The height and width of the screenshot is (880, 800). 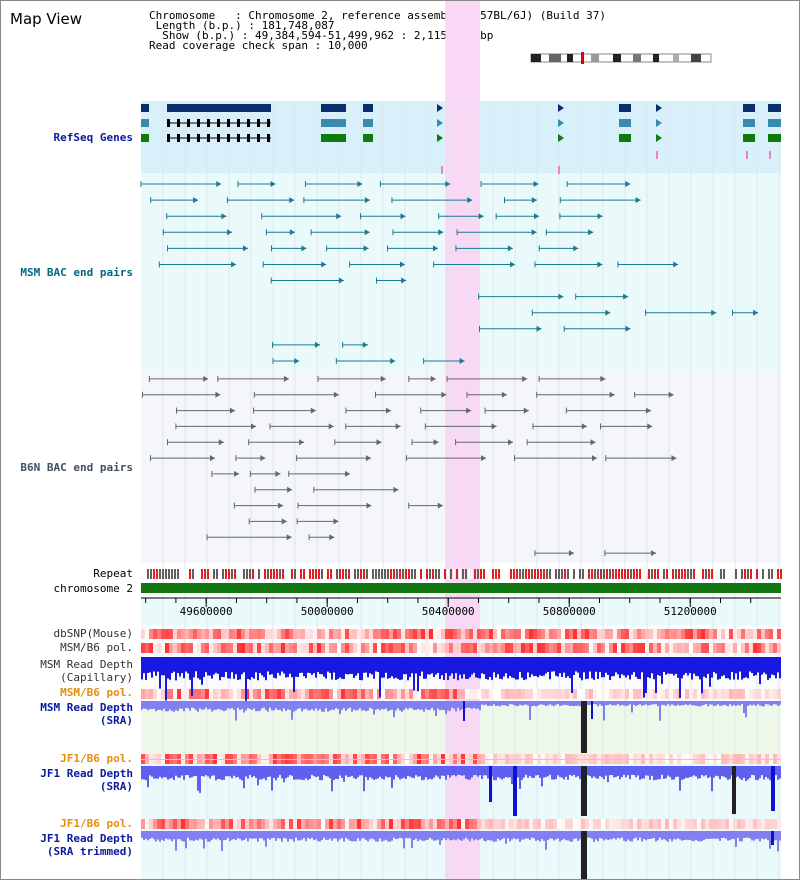 What do you see at coordinates (86, 664) in the screenshot?
I see `track-label-msm-depth-capillary: MSM Read Depth` at bounding box center [86, 664].